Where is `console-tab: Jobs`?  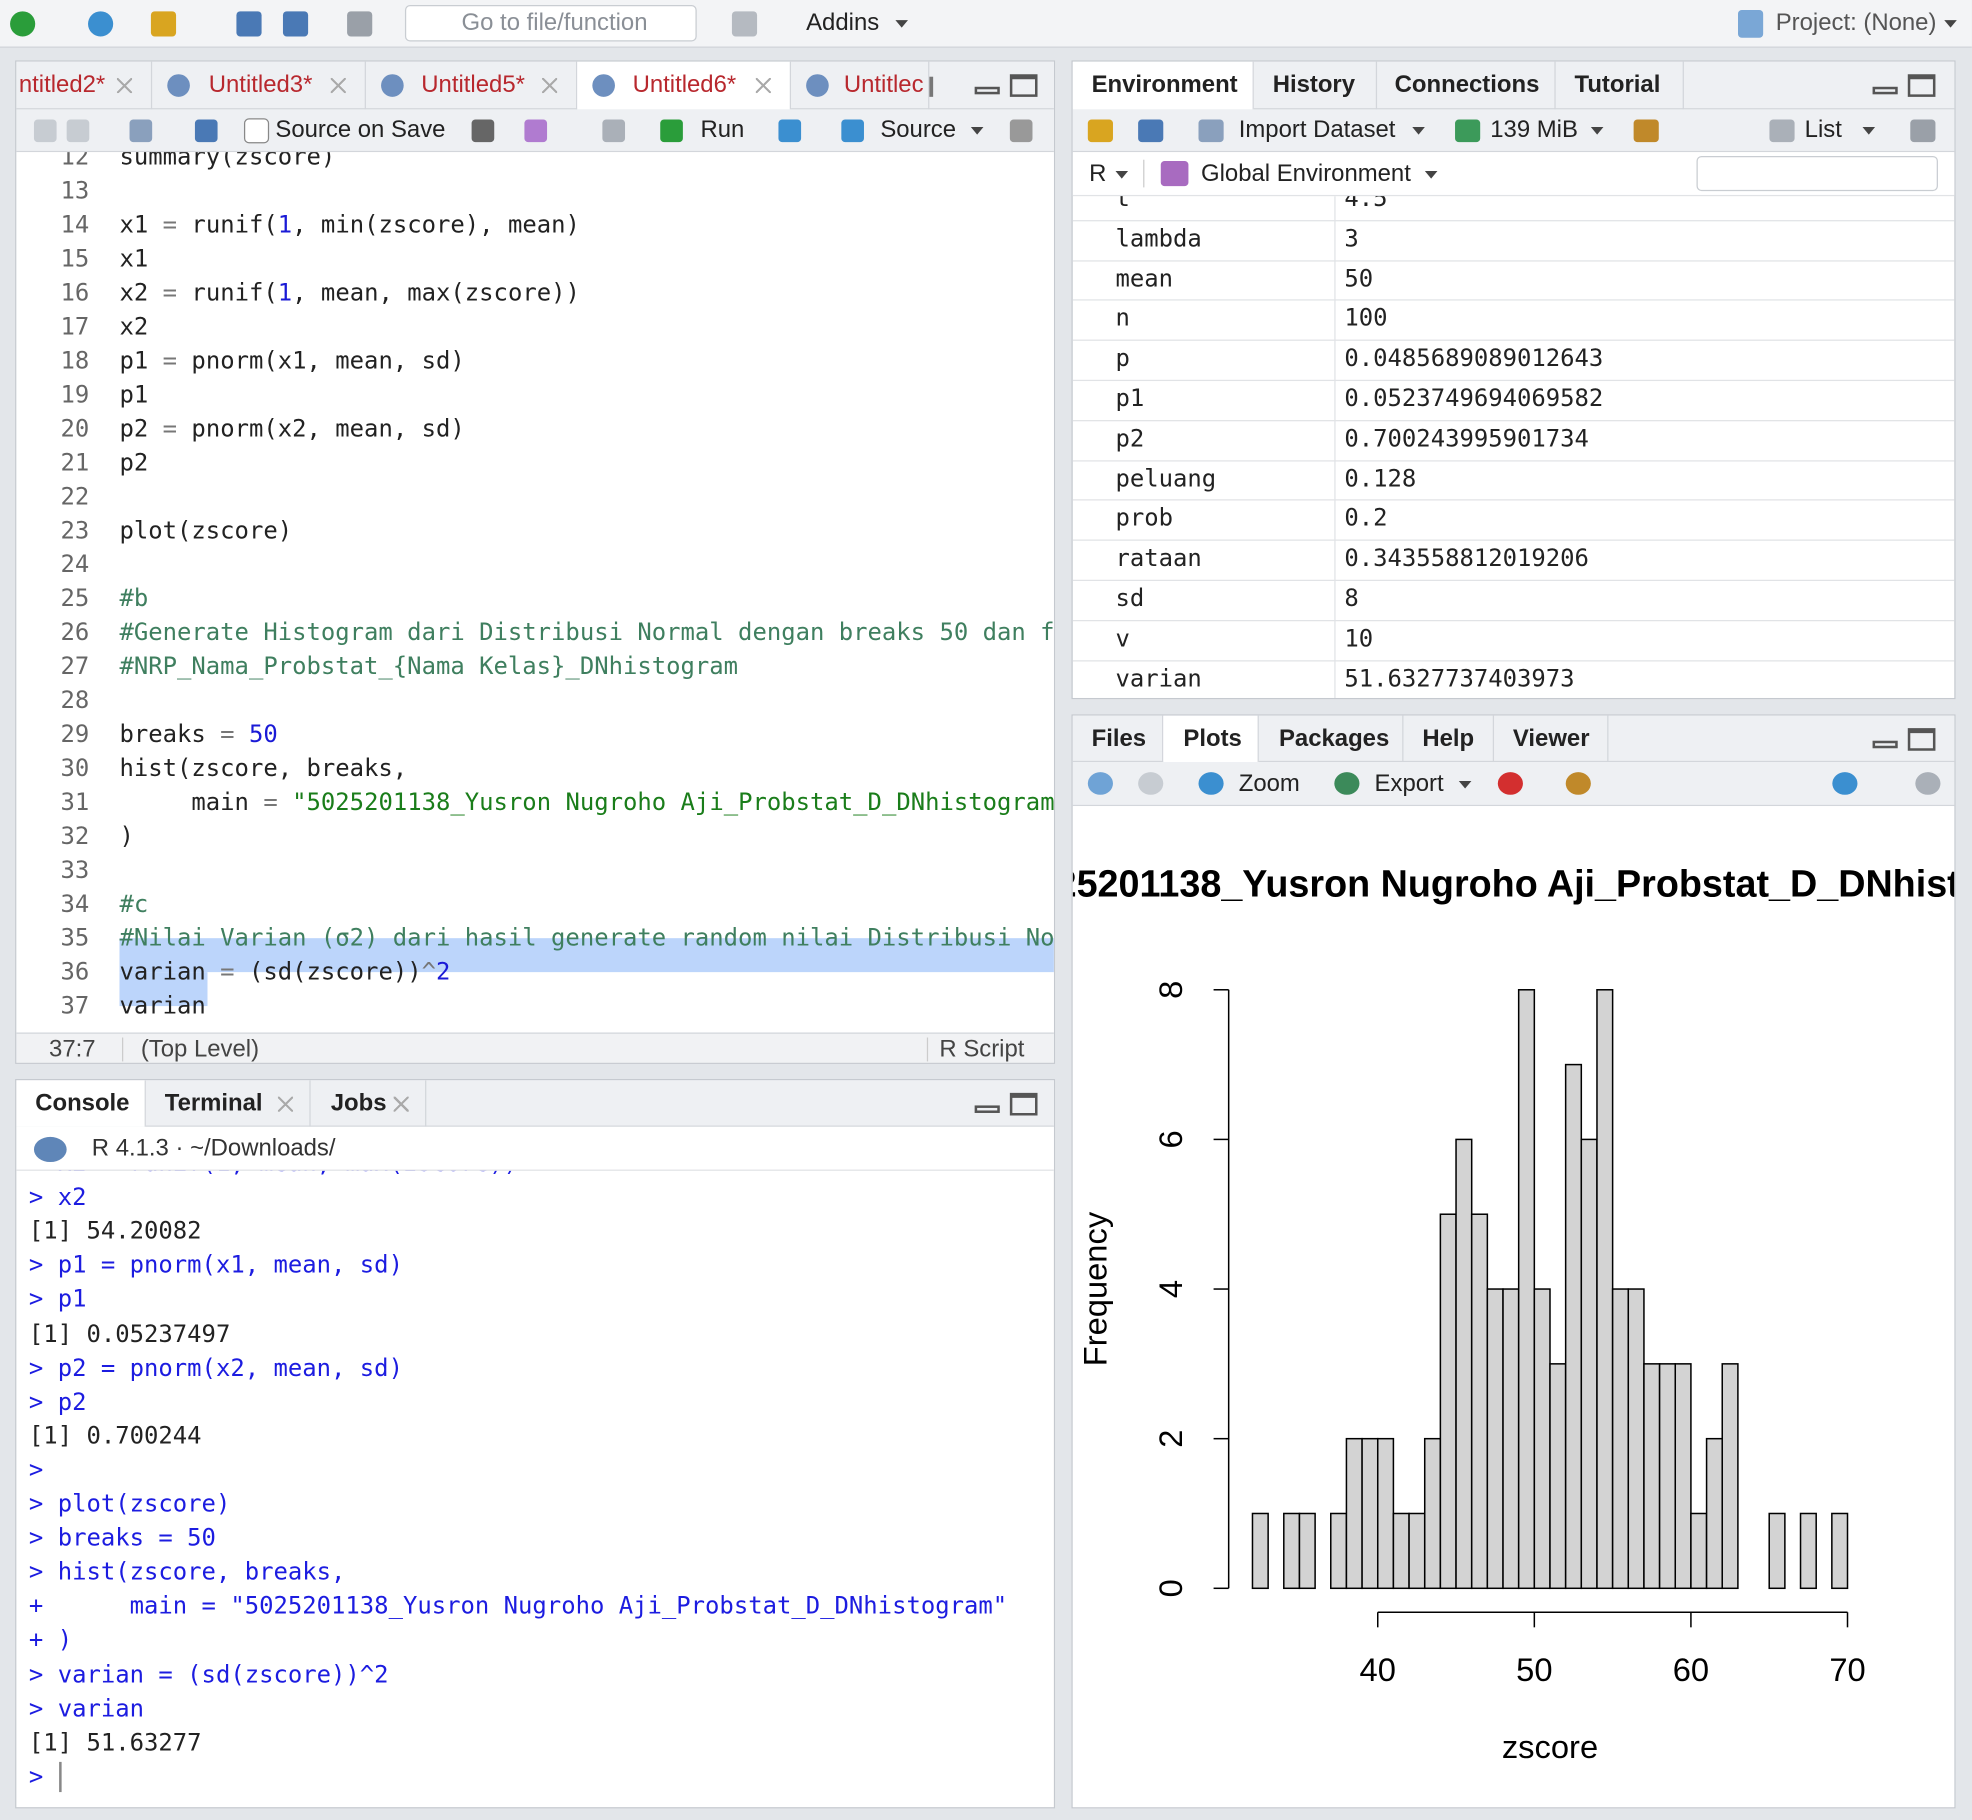
console-tab: Jobs is located at coordinates (369, 1103).